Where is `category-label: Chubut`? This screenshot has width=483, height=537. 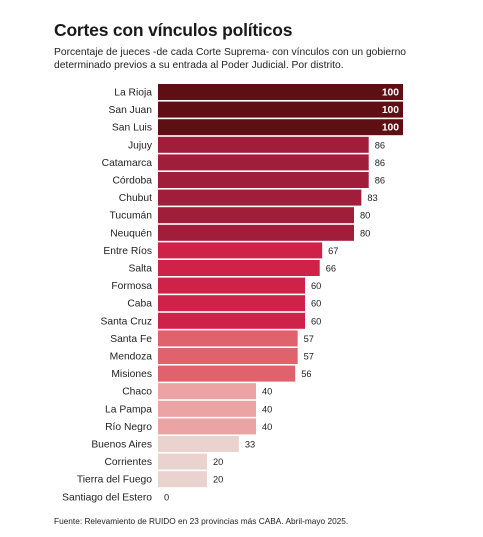 category-label: Chubut is located at coordinates (135, 198).